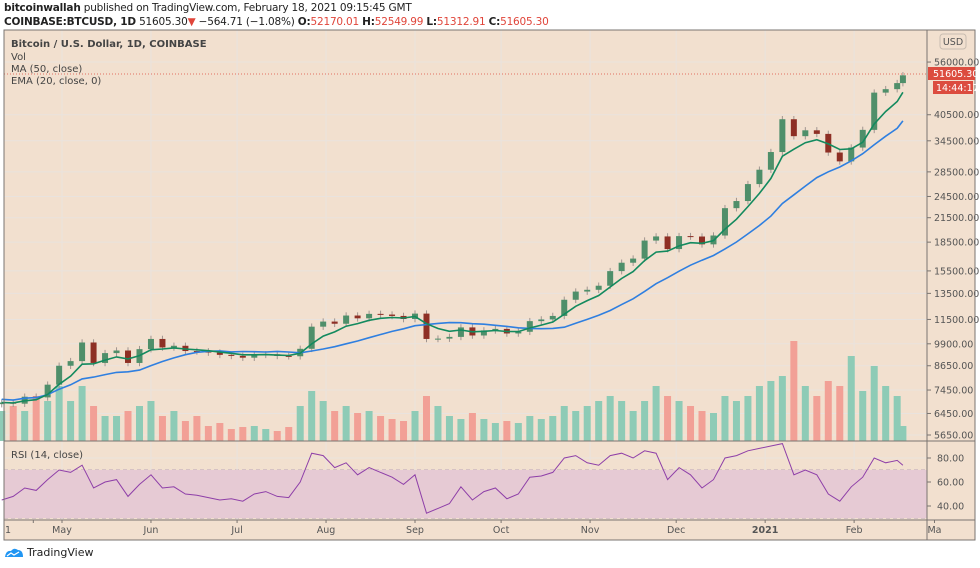 Image resolution: width=980 pixels, height=568 pixels. I want to click on author-name: bitcoinwallah, so click(42, 8).